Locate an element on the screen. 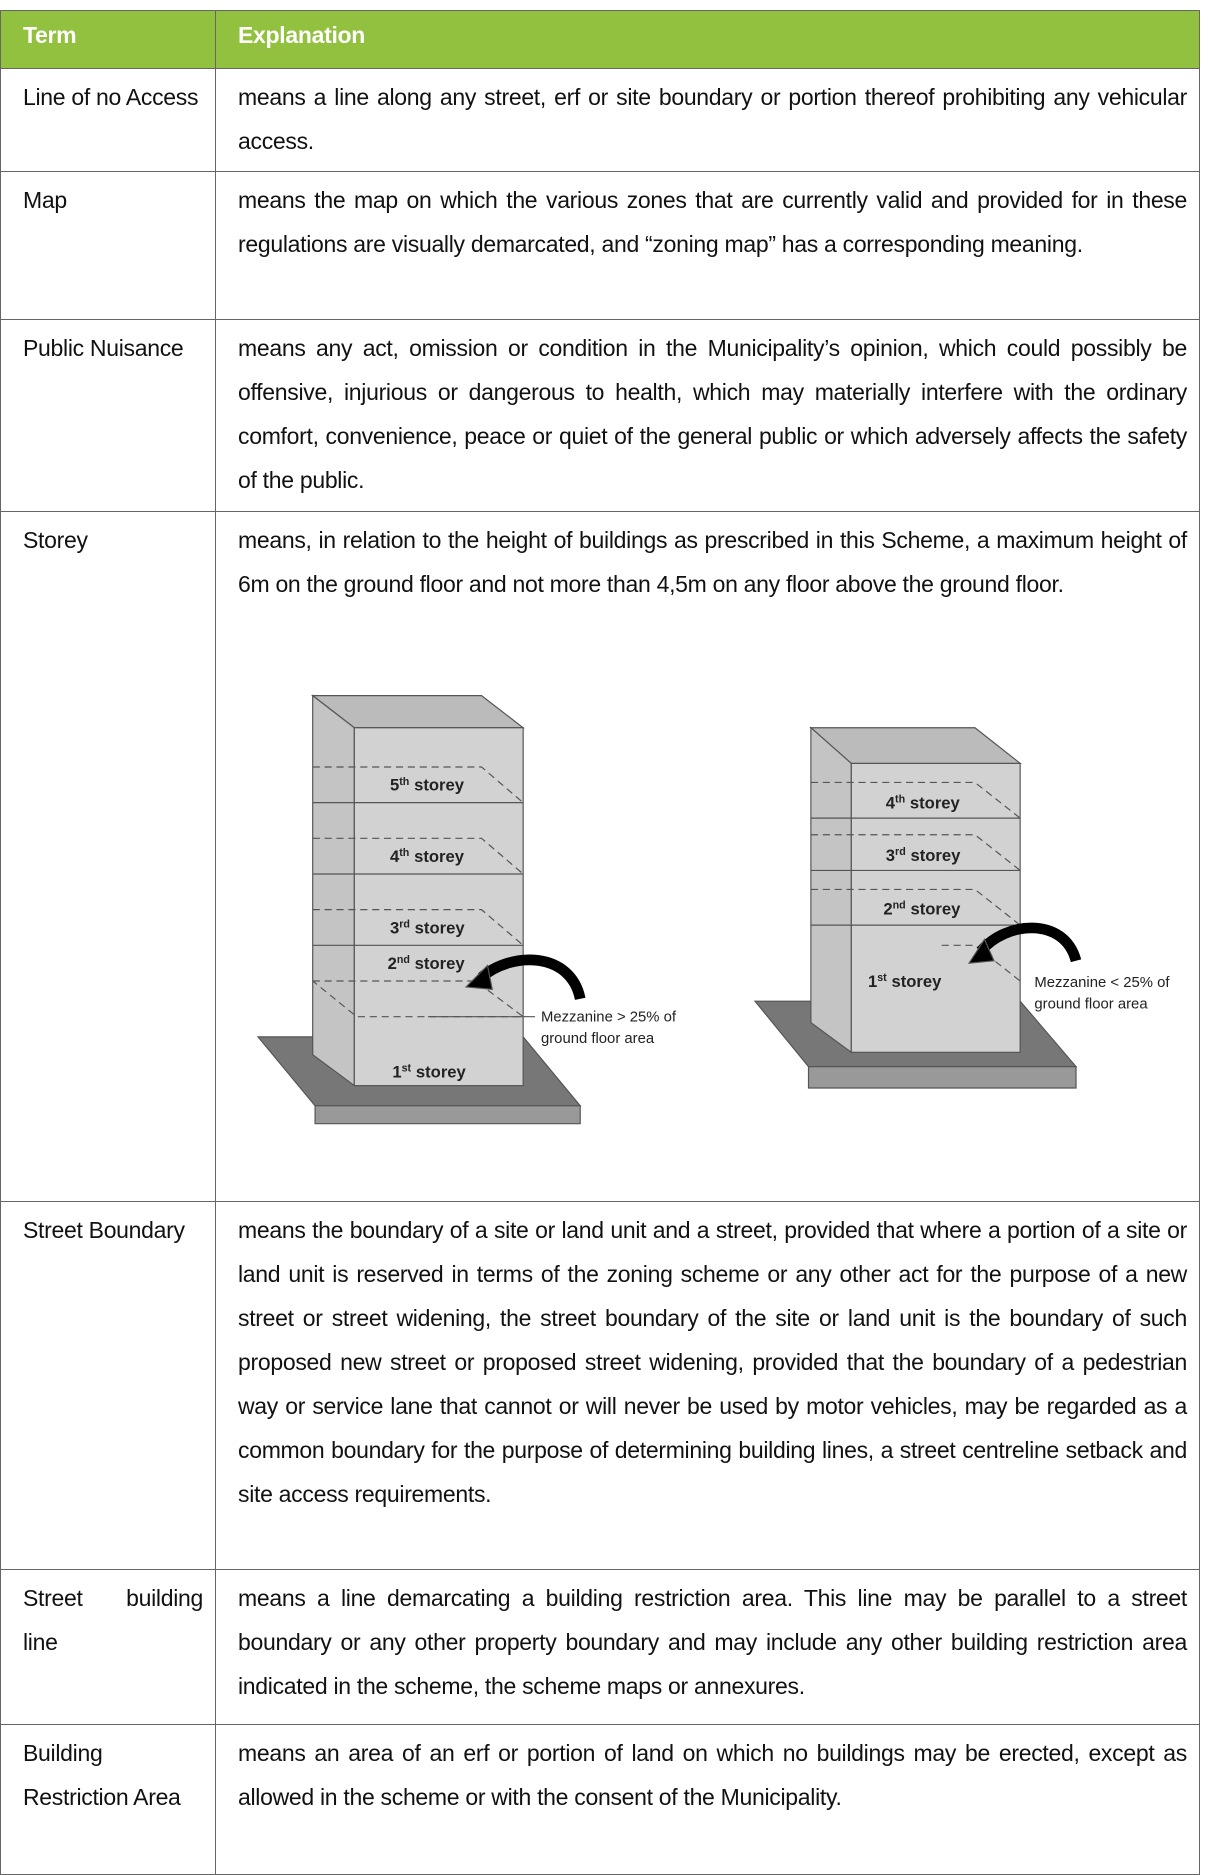  header-explanation: Explanation is located at coordinates (707, 39).